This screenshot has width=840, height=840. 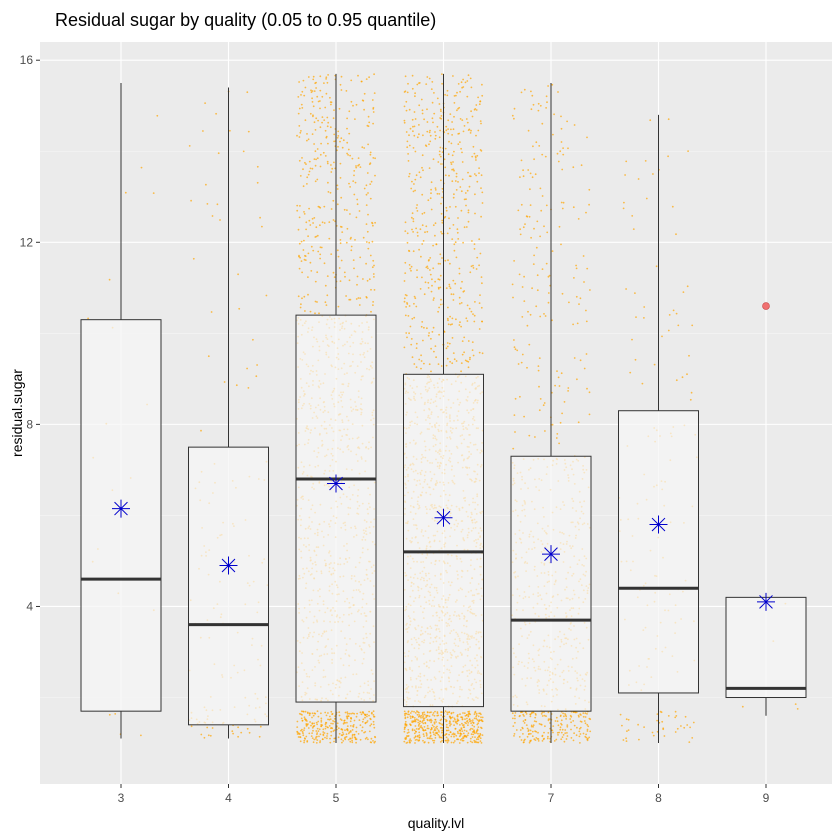 I want to click on x-tick-label: 4, so click(x=228, y=798).